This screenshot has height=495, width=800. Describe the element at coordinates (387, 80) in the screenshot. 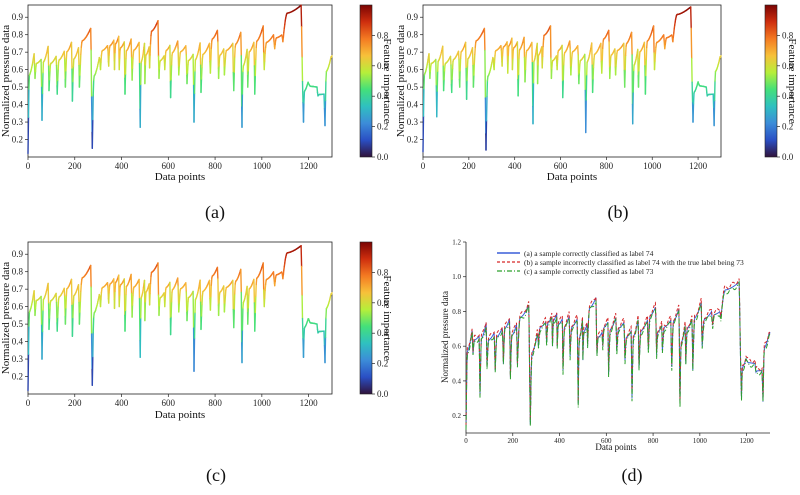

I see `panel-a-colorbar-label: Feature importance` at that location.